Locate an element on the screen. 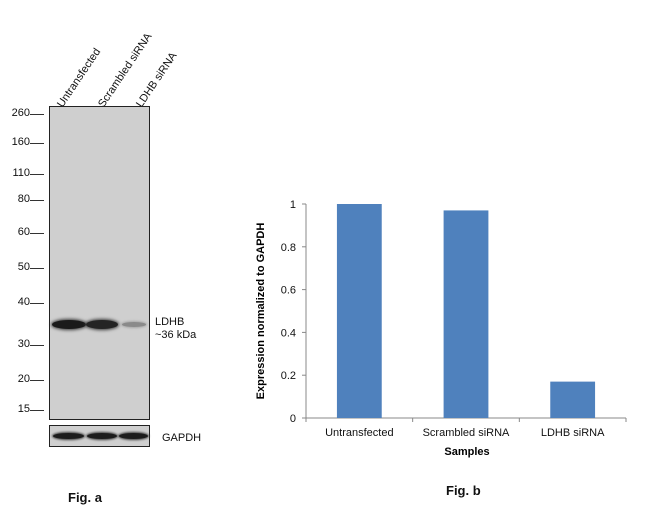 This screenshot has width=650, height=516. mw-label-110: 110 is located at coordinates (21, 173).